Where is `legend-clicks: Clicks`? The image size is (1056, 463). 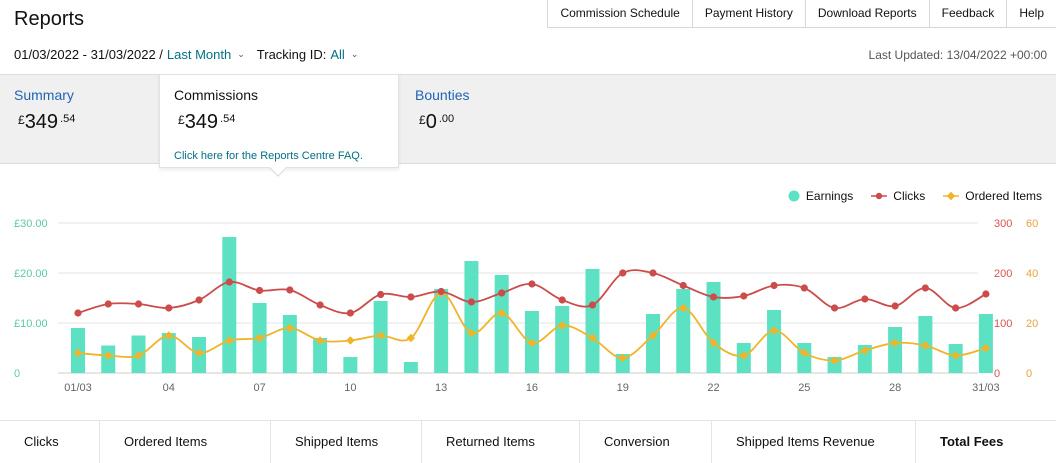 legend-clicks: Clicks is located at coordinates (898, 196).